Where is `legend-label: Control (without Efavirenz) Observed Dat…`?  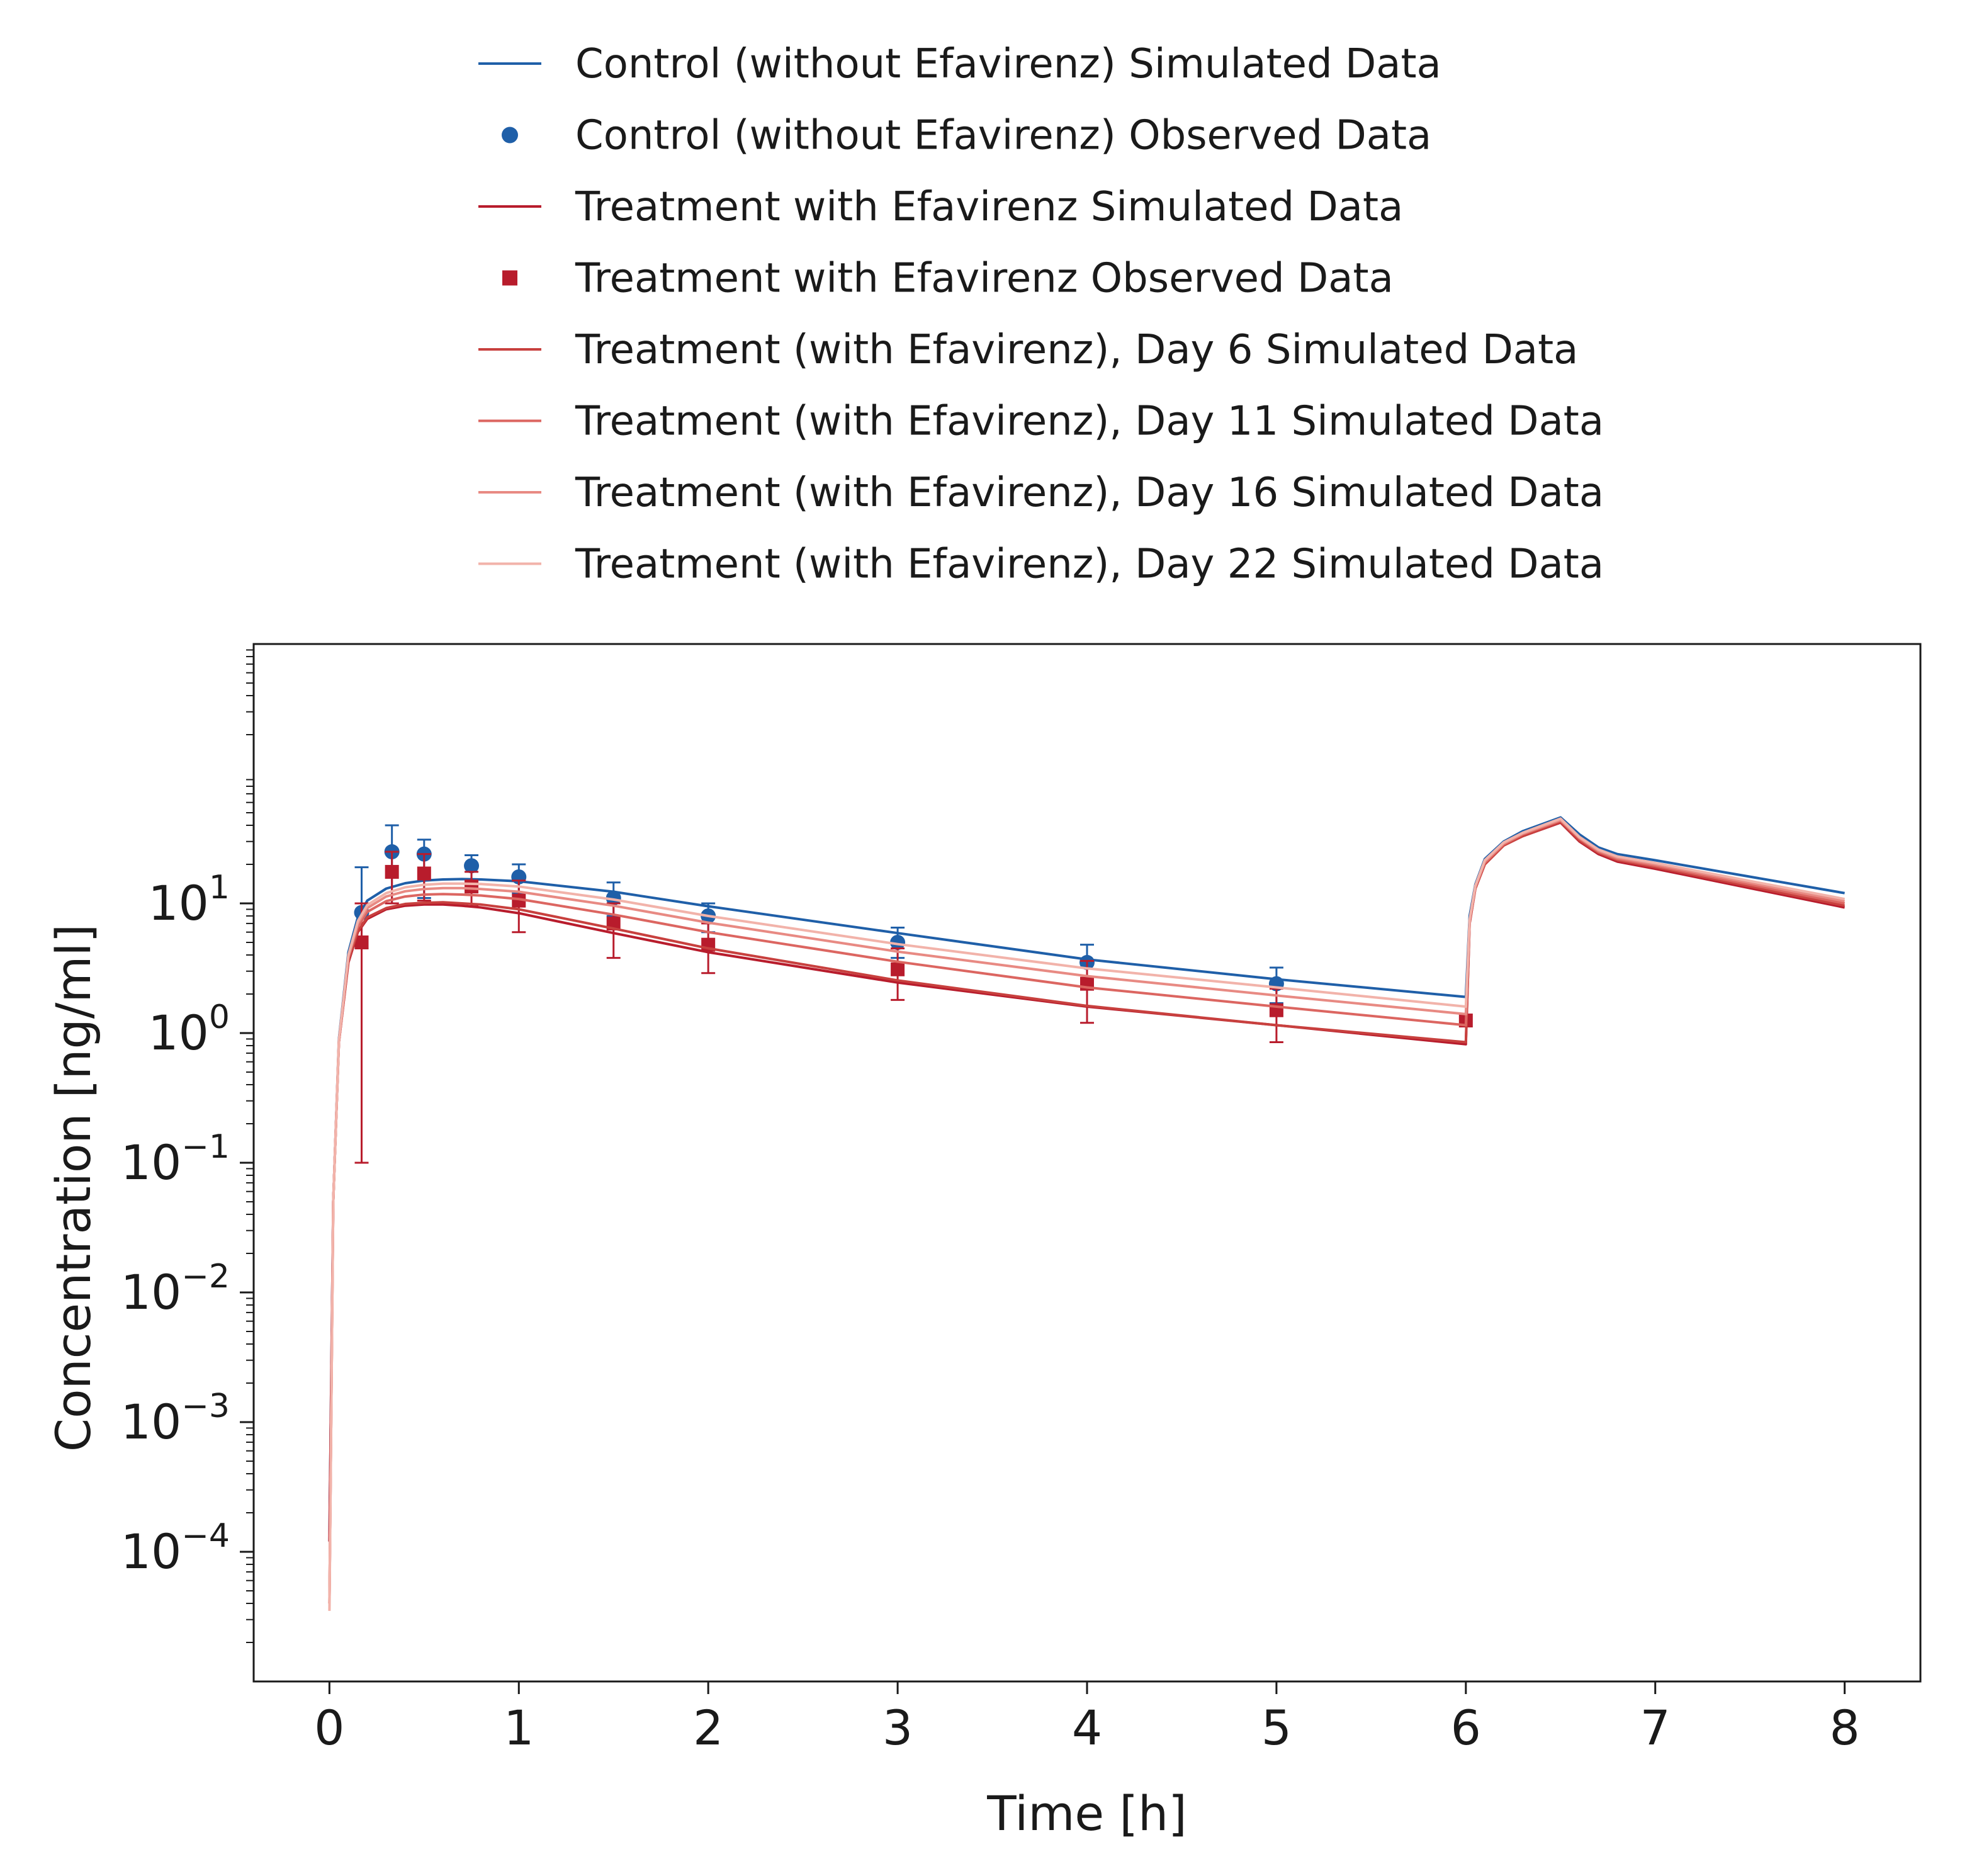 legend-label: Control (without Efavirenz) Observed Dat… is located at coordinates (1003, 136).